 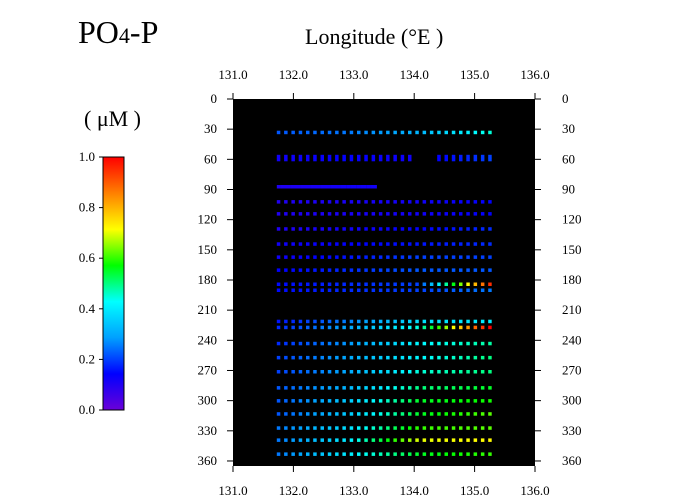 I want to click on y-tick-label-left: 330, so click(x=208, y=430).